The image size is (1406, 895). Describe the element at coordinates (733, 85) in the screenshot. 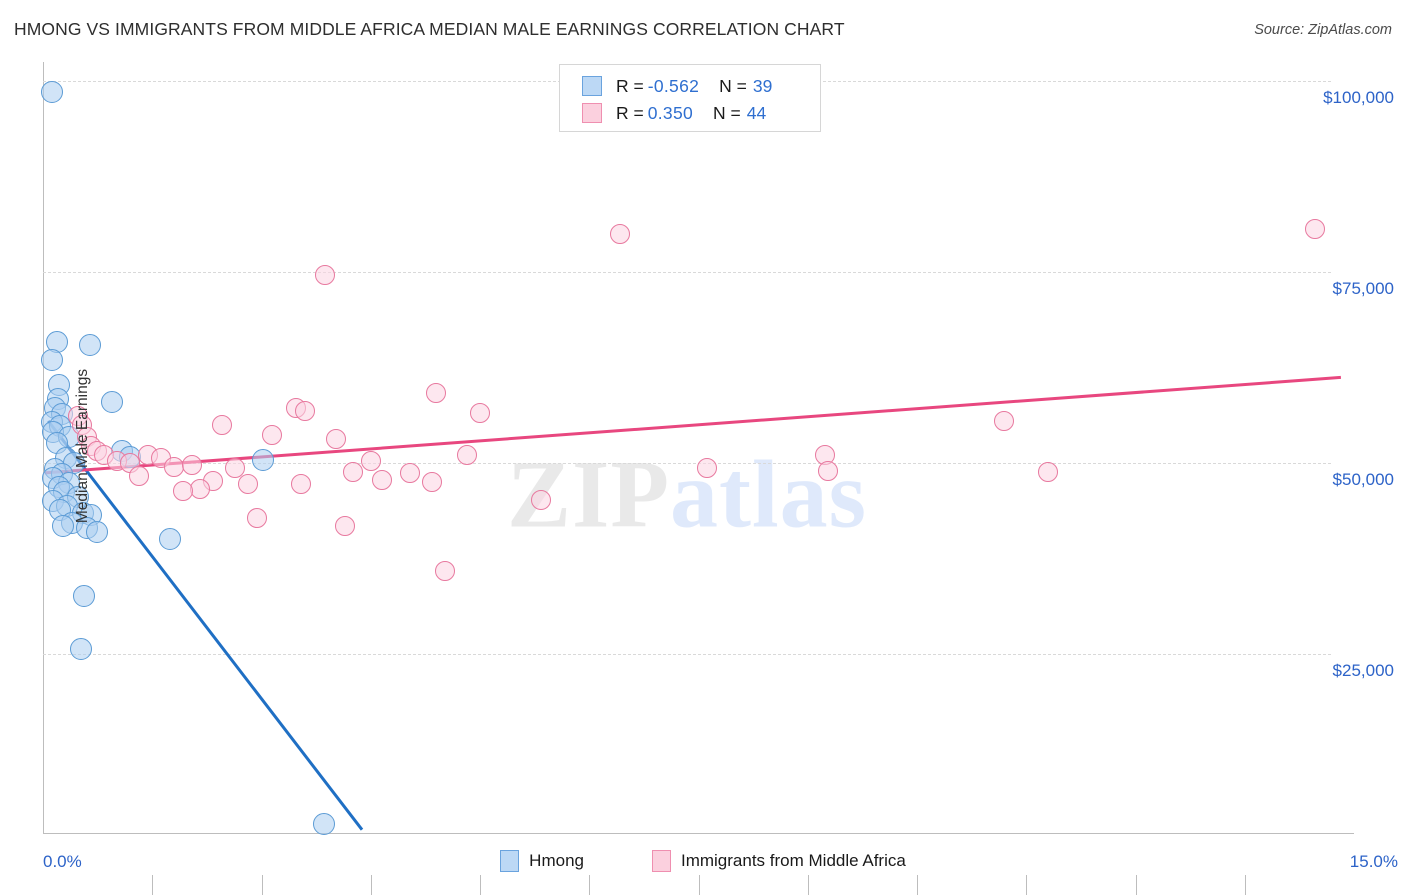

I see `n-label-blue: N =` at that location.